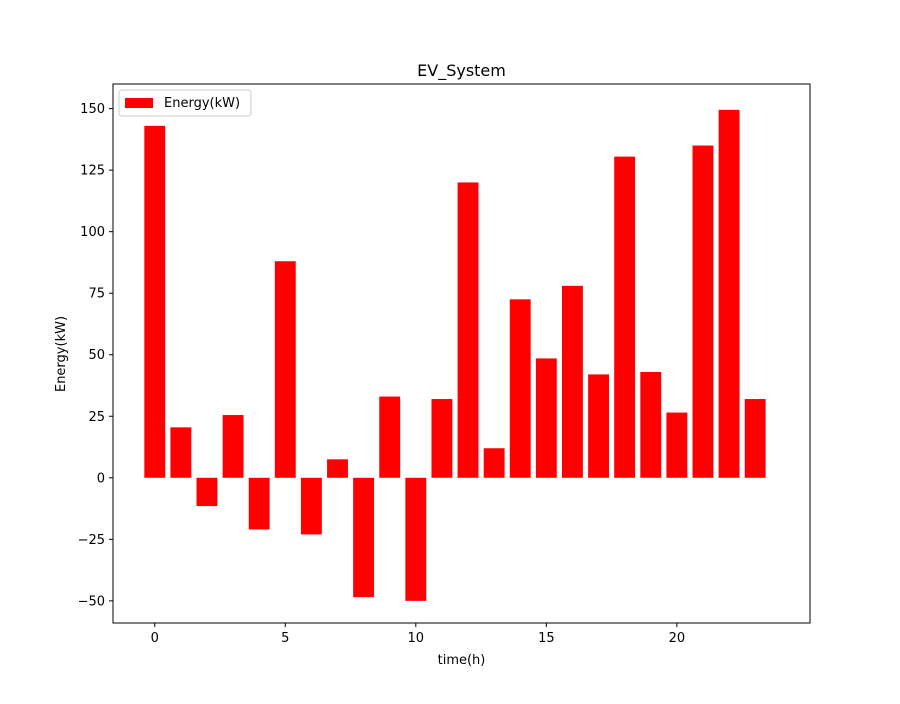 This screenshot has height=704, width=900. I want to click on y-tick-label: 125, so click(92, 171).